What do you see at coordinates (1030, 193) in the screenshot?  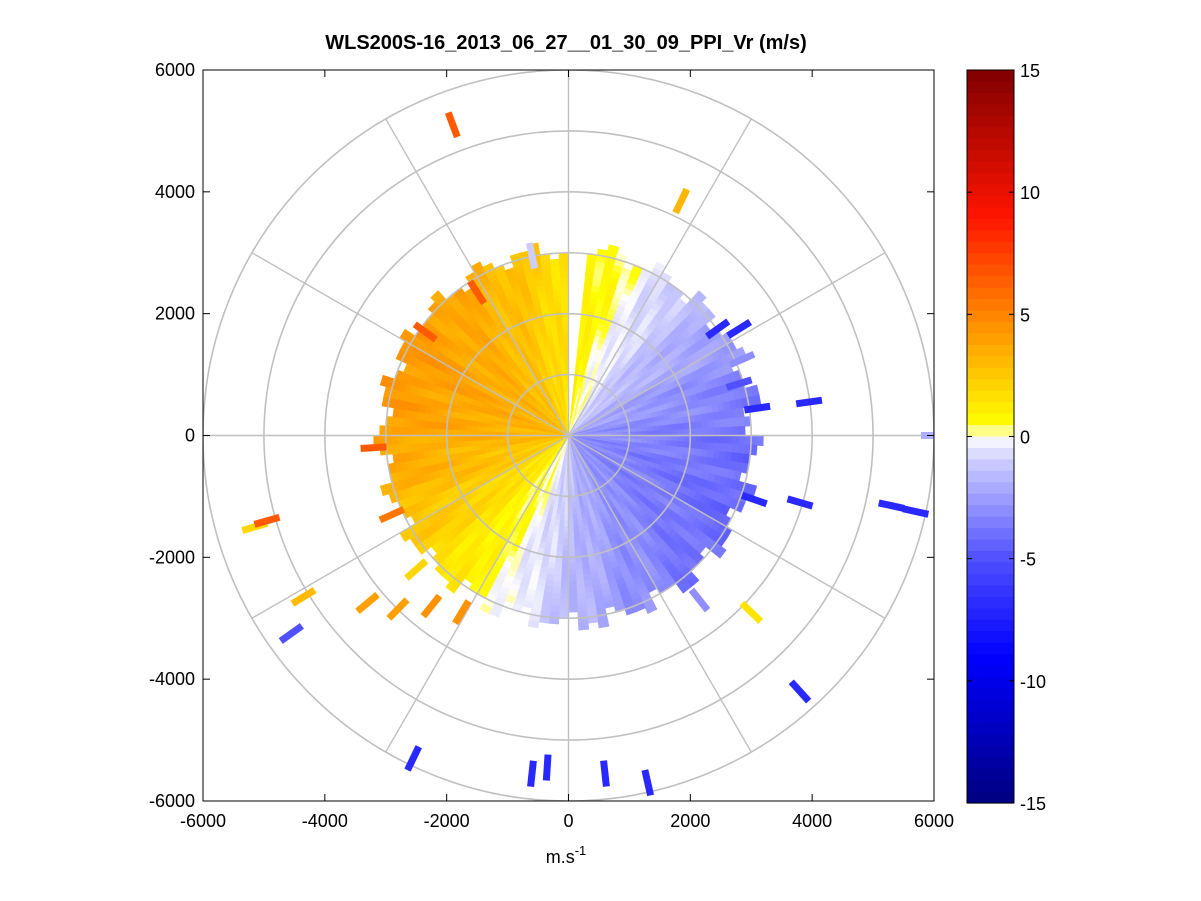 I see `colorbar-tick-label: 10` at bounding box center [1030, 193].